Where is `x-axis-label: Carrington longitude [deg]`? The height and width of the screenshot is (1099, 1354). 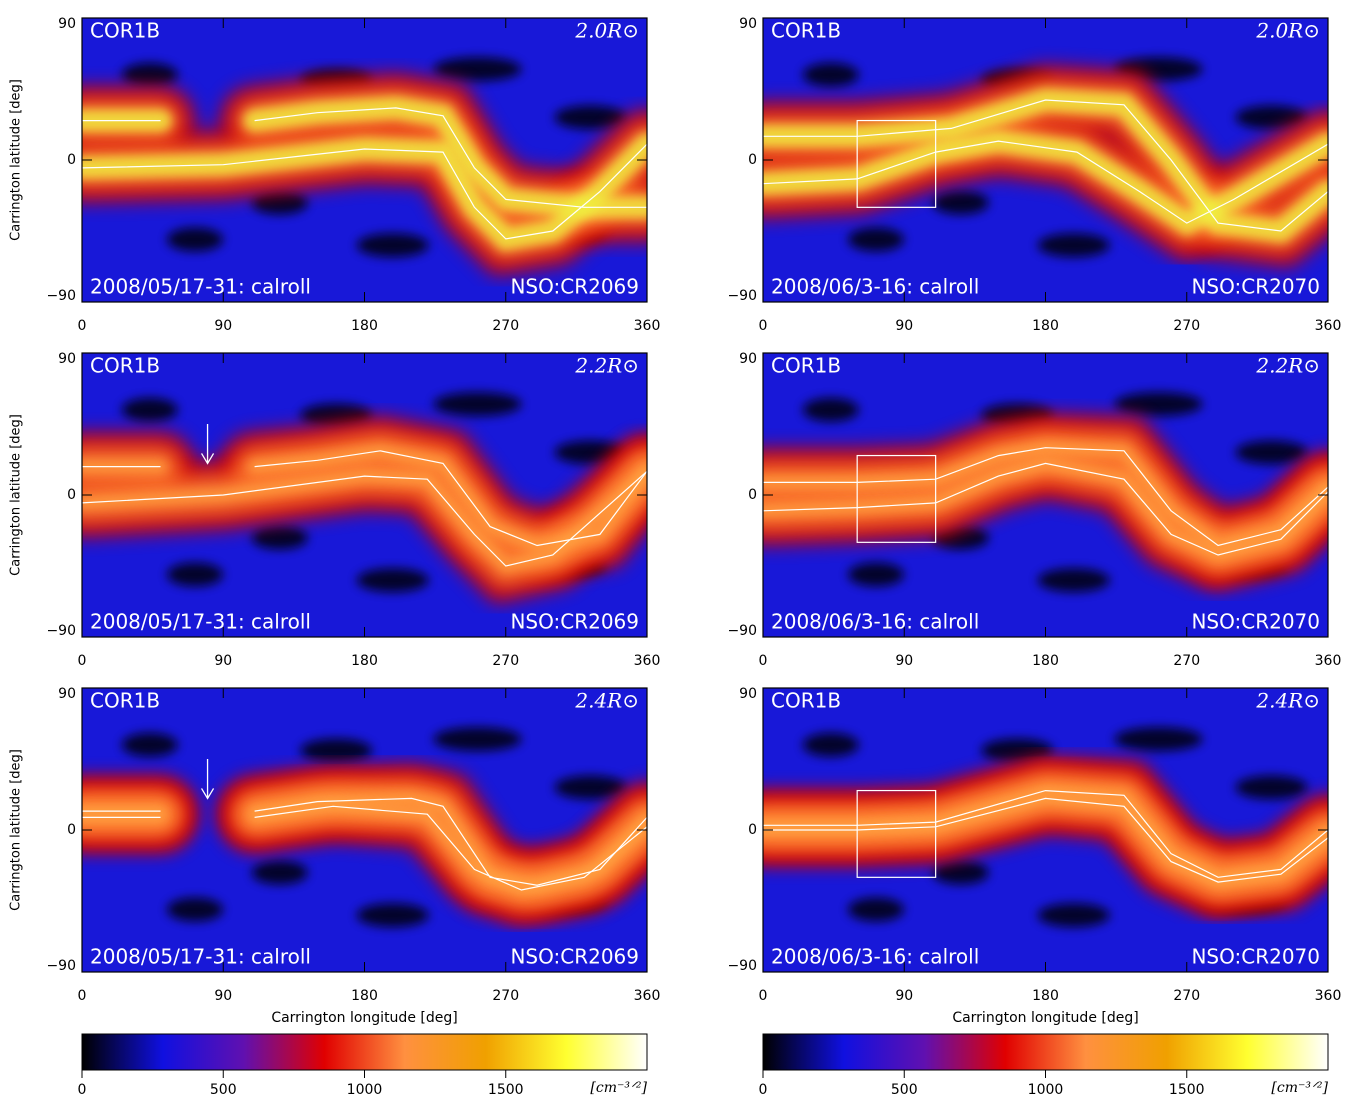
x-axis-label: Carrington longitude [deg] is located at coordinates (364, 1018).